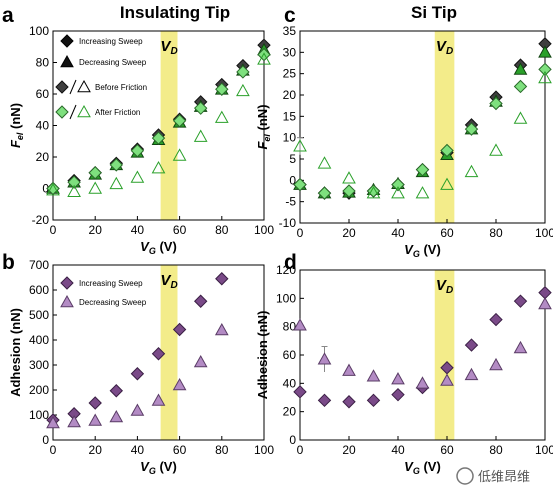 The width and height of the screenshot is (553, 501). I want to click on watermark-text: 低维昂维, so click(504, 476).